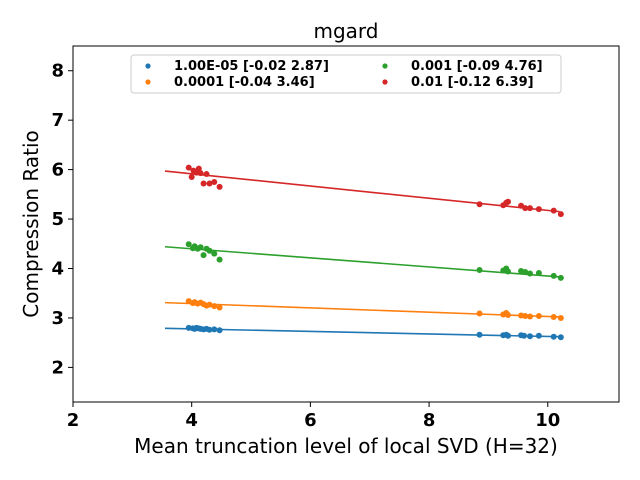 This screenshot has width=640, height=480. I want to click on legend-entry: 0.001 [-0.09 4.76], so click(477, 66).